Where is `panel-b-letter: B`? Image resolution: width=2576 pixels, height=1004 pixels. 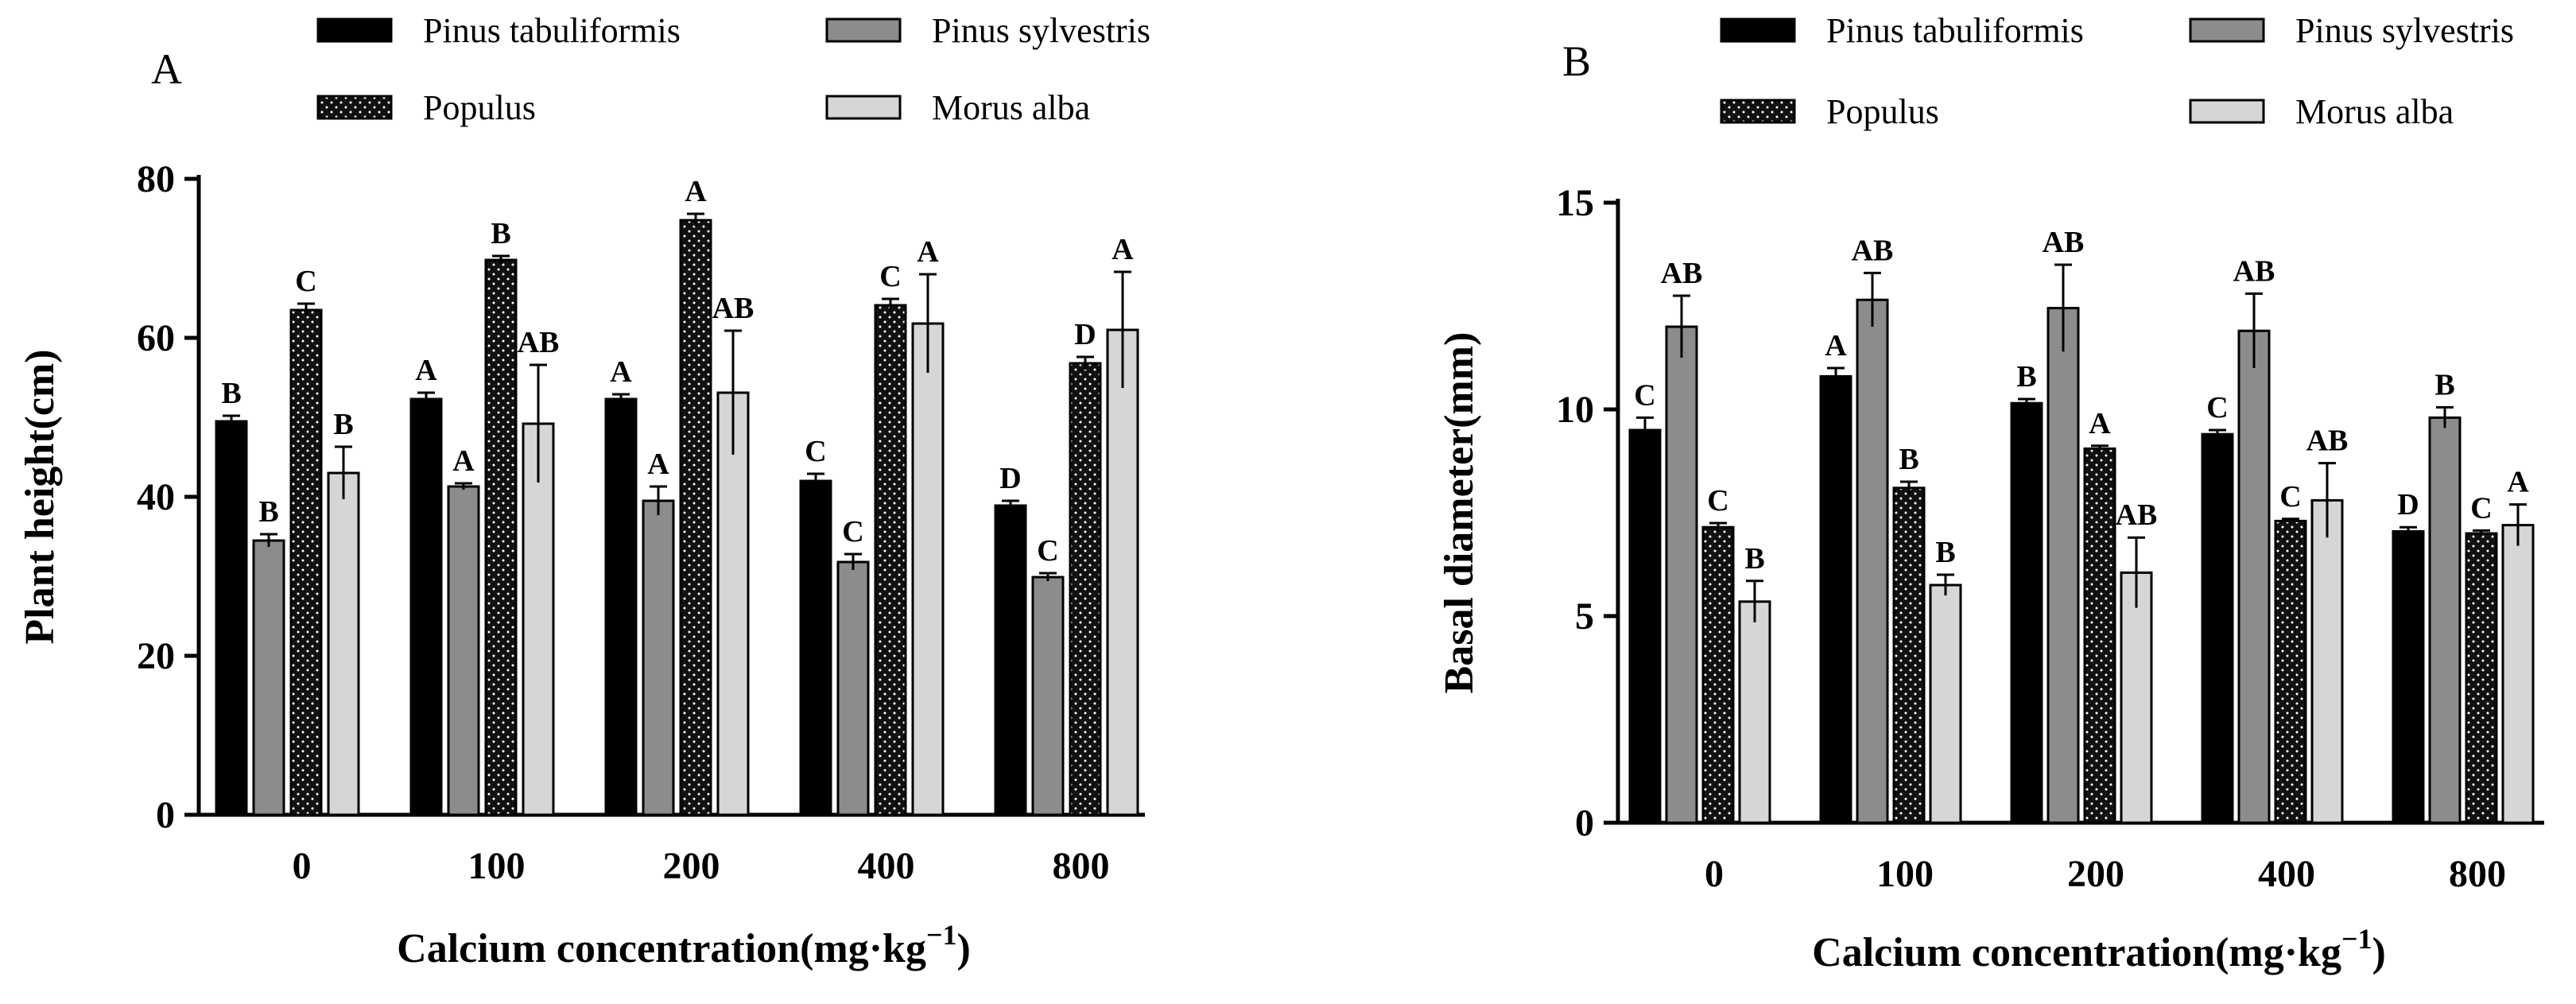
panel-b-letter: B is located at coordinates (1577, 61).